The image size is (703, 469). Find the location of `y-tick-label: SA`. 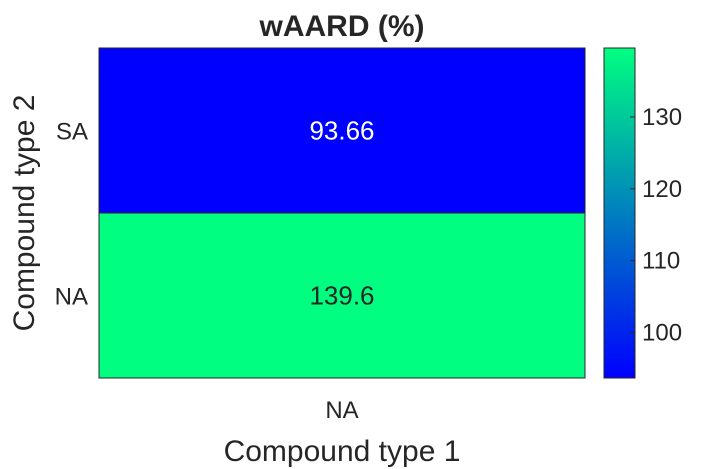

y-tick-label: SA is located at coordinates (72, 132).